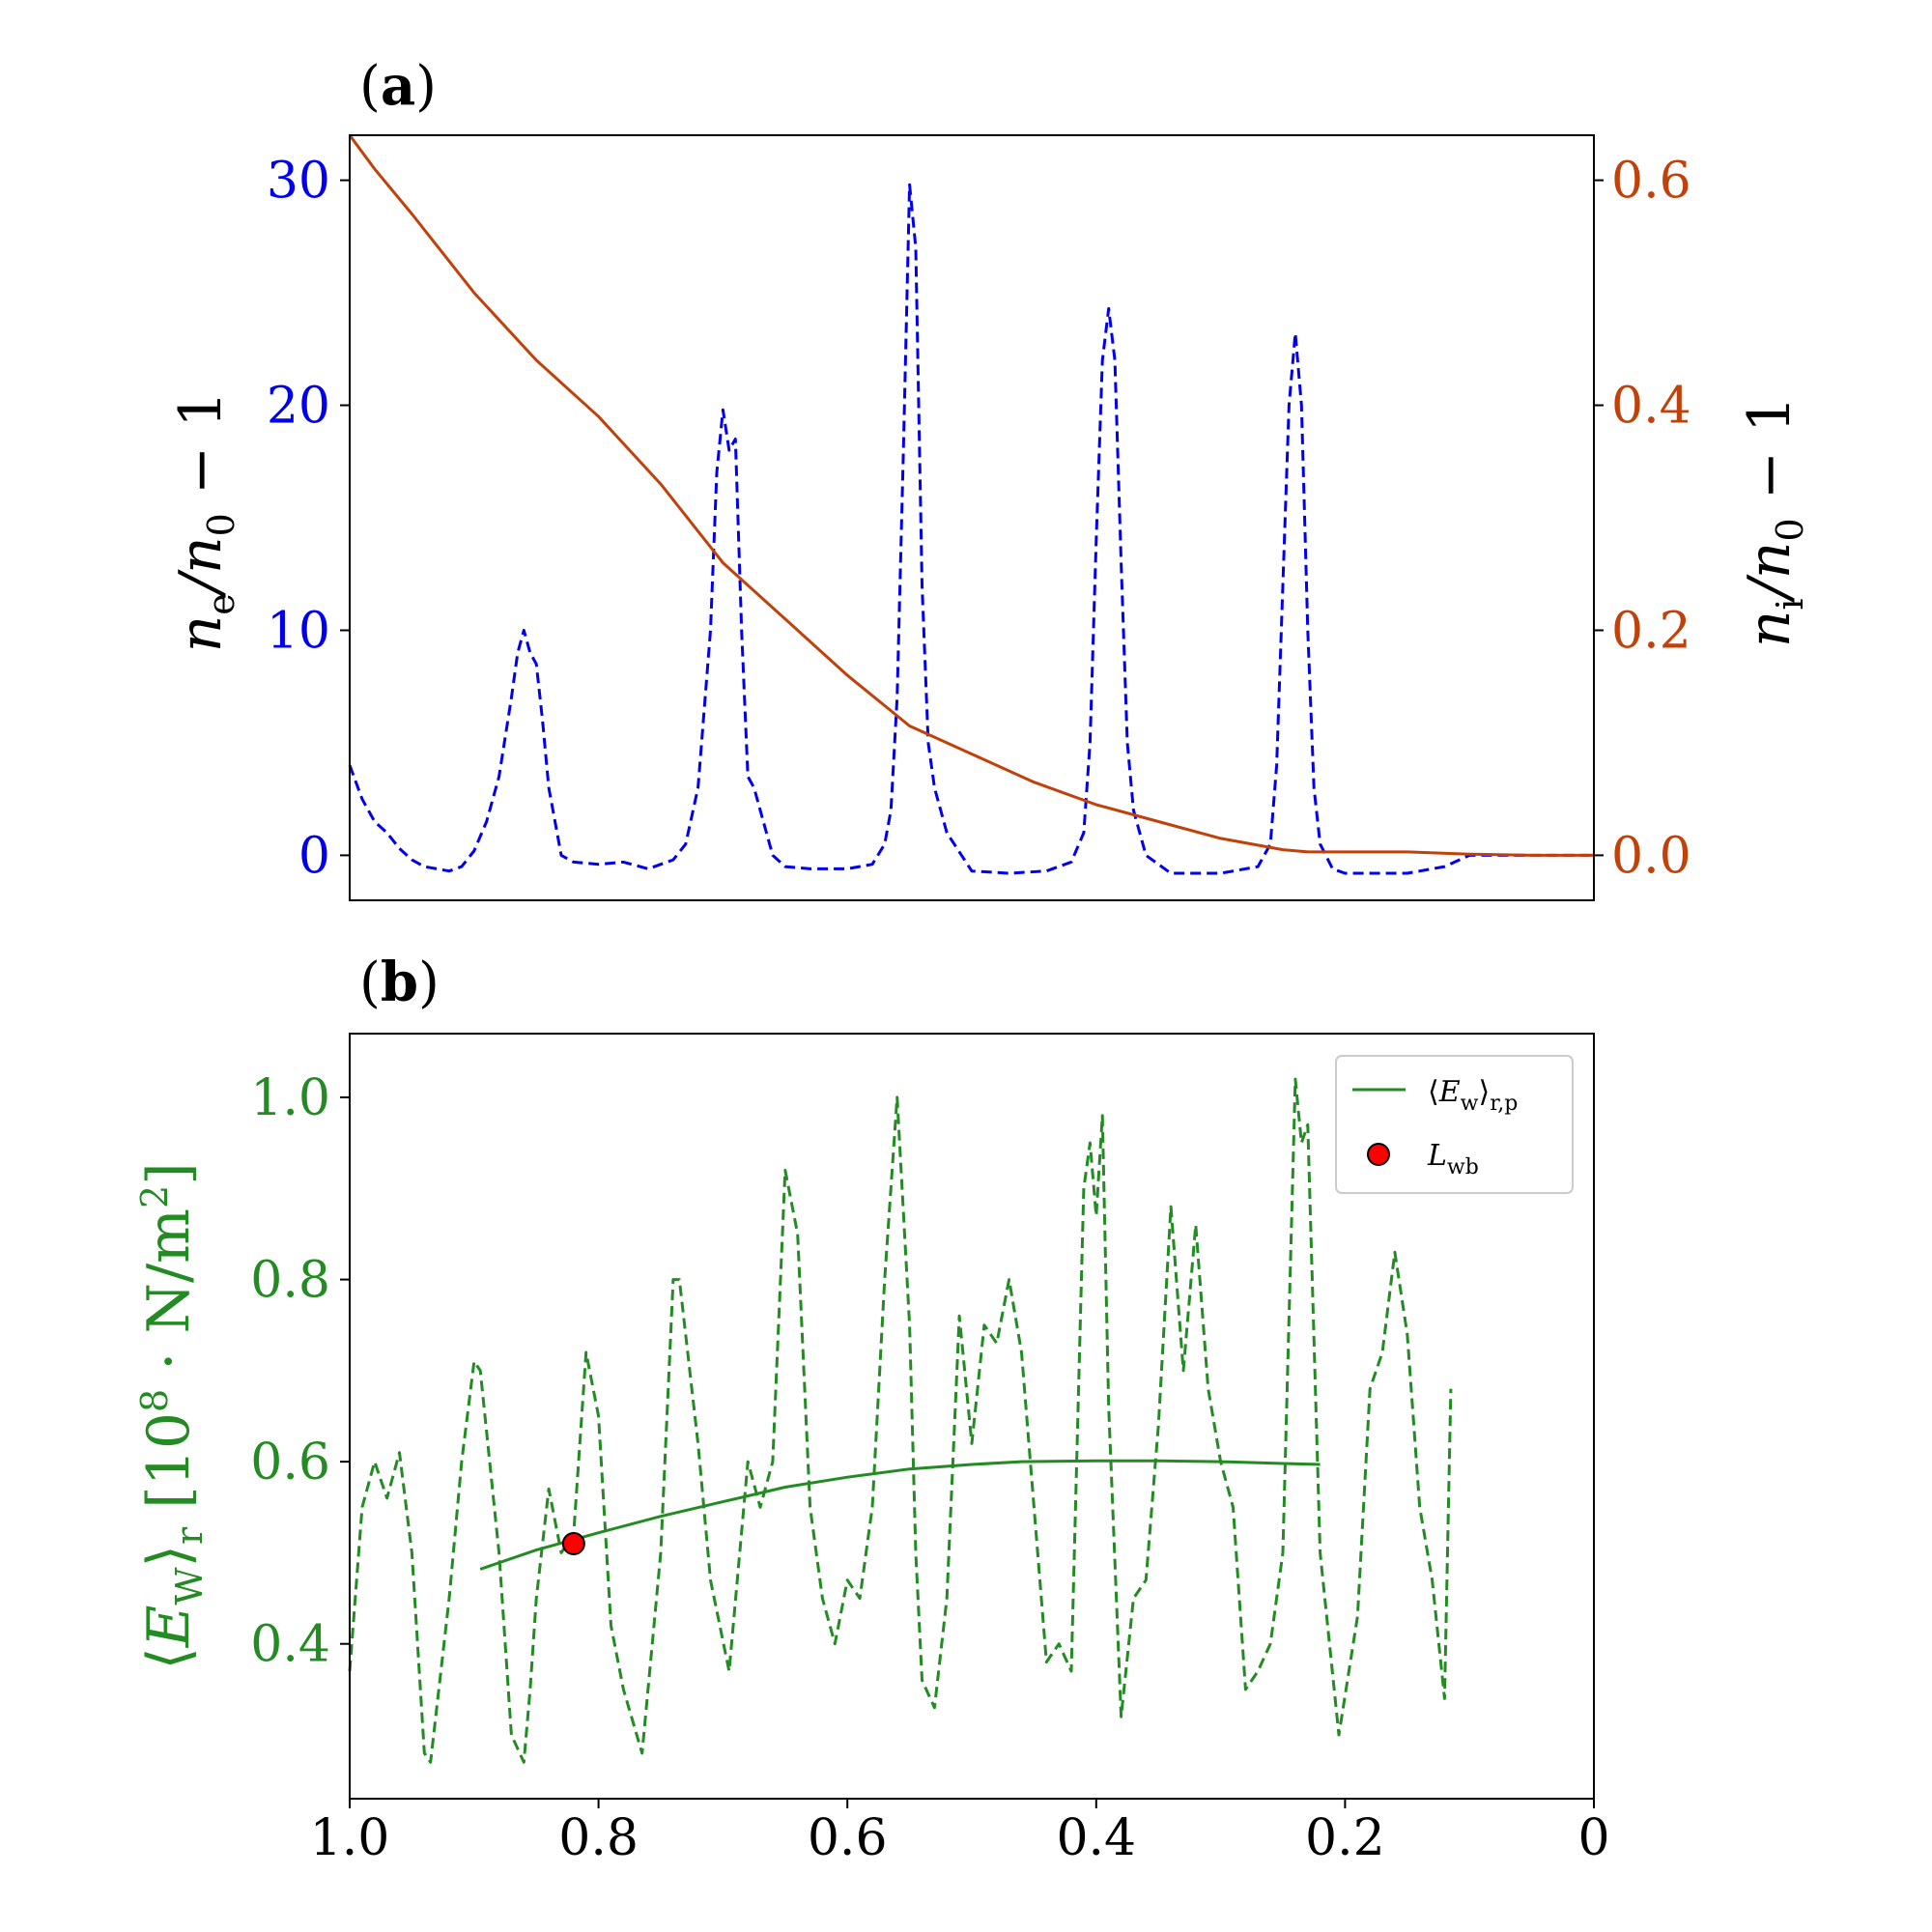 The height and width of the screenshot is (1932, 1932). Describe the element at coordinates (398, 86) in the screenshot. I see `panel-a-label: (a)` at that location.